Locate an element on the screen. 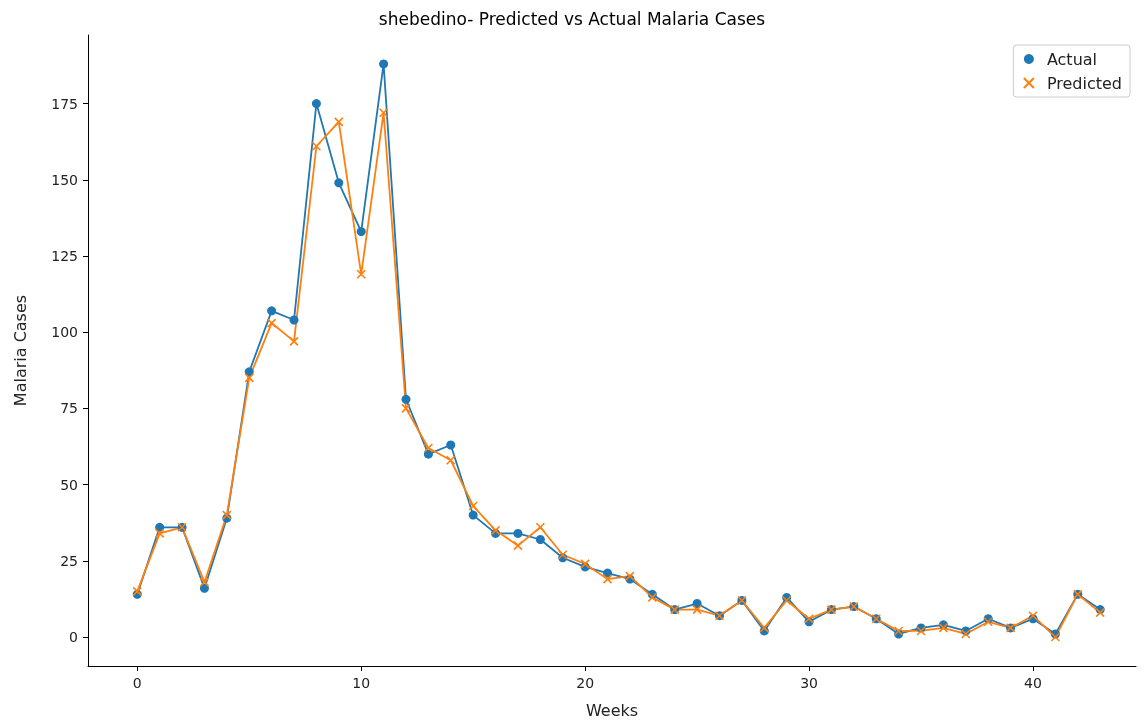 Image resolution: width=1144 pixels, height=727 pixels. y-tick-label: 125 is located at coordinates (64, 256).